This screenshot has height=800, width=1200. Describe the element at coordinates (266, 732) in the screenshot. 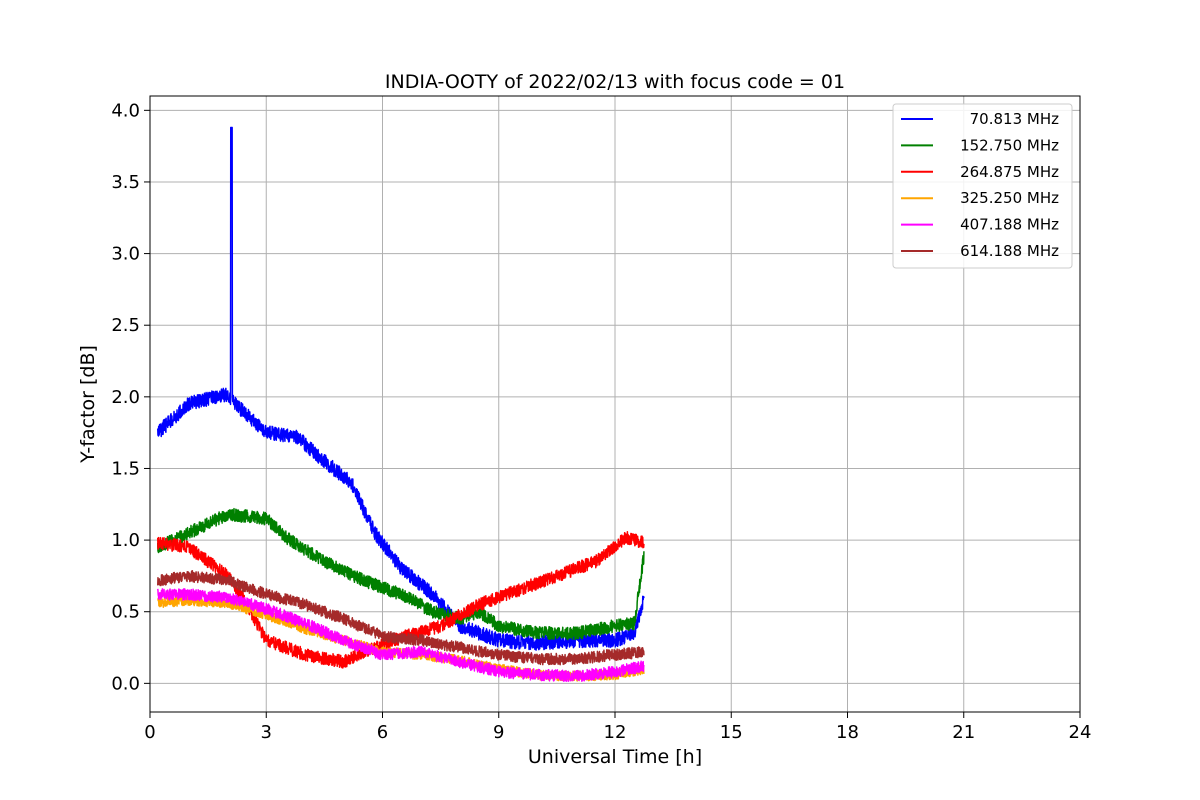

I see `x-tick-label: 3` at that location.